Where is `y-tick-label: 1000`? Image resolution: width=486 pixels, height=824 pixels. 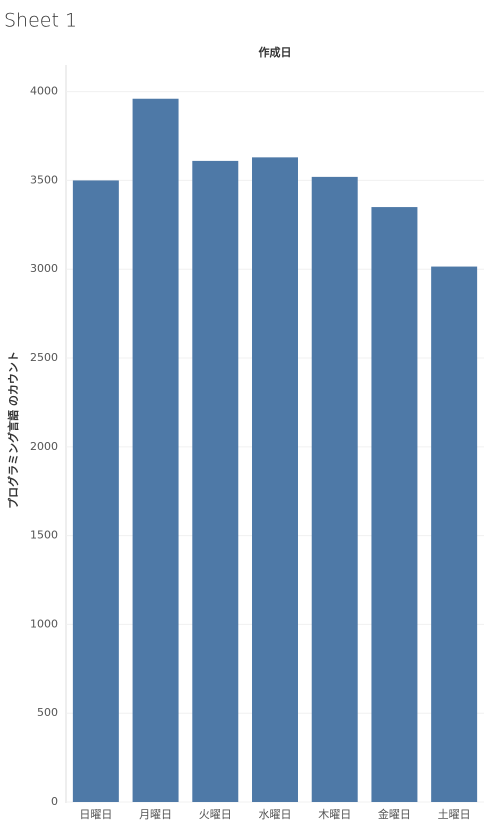 y-tick-label: 1000 is located at coordinates (44, 623).